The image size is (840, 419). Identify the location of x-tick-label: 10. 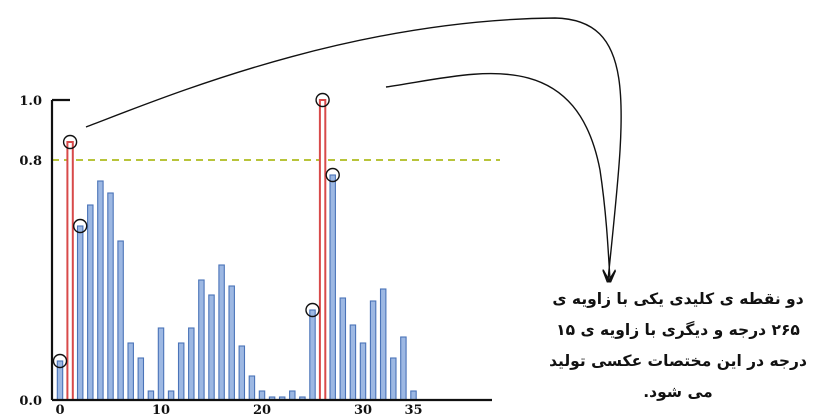
(161, 410).